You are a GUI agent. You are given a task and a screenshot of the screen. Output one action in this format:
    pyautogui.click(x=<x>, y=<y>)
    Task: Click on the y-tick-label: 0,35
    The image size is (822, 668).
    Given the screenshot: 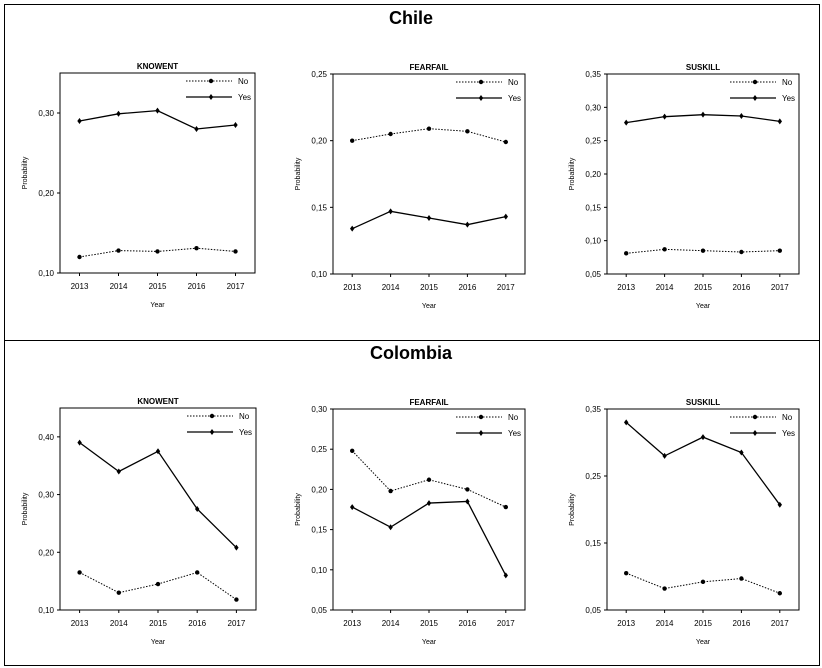 What is the action you would take?
    pyautogui.click(x=593, y=74)
    